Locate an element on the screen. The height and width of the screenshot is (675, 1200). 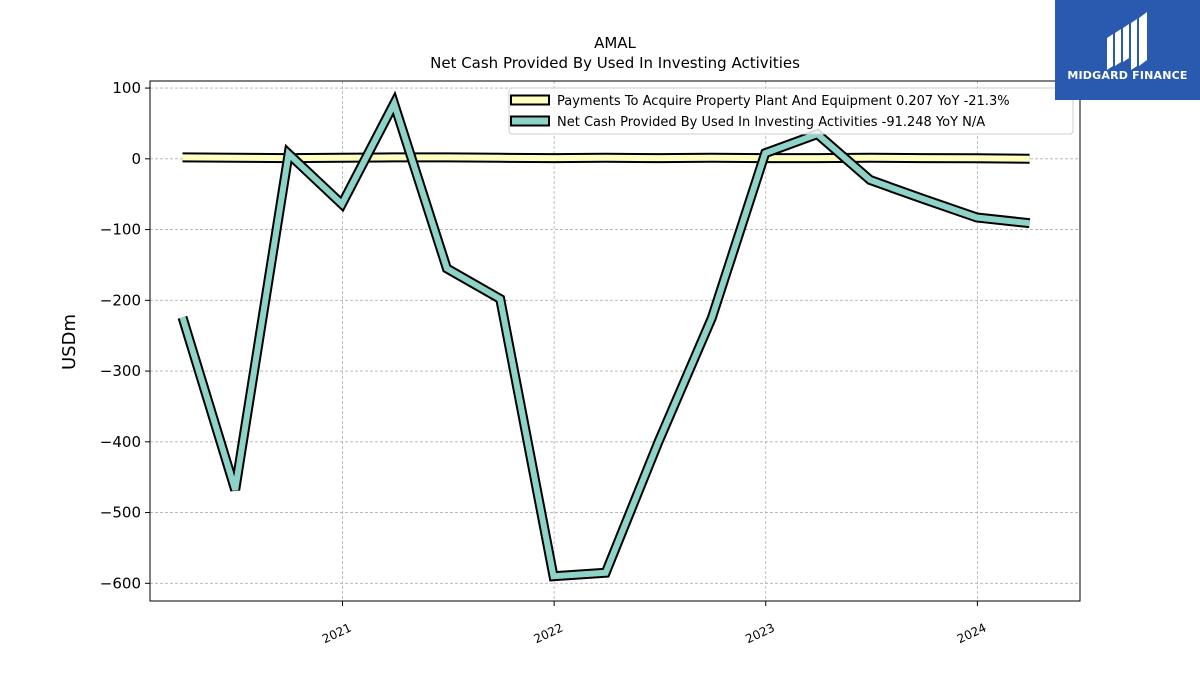
x-tick-label: 2022 is located at coordinates (549, 634).